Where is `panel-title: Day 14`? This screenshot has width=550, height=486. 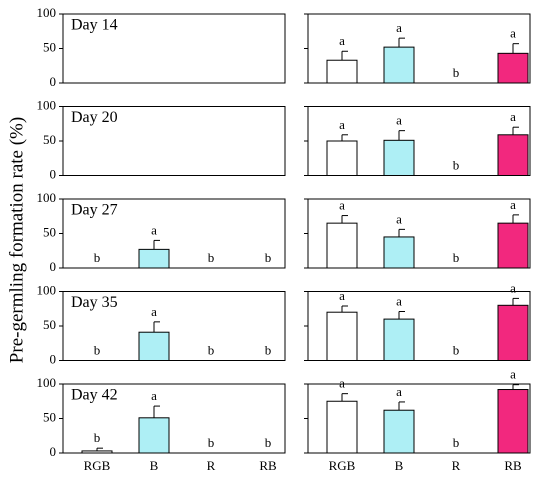
panel-title: Day 14 is located at coordinates (94, 25).